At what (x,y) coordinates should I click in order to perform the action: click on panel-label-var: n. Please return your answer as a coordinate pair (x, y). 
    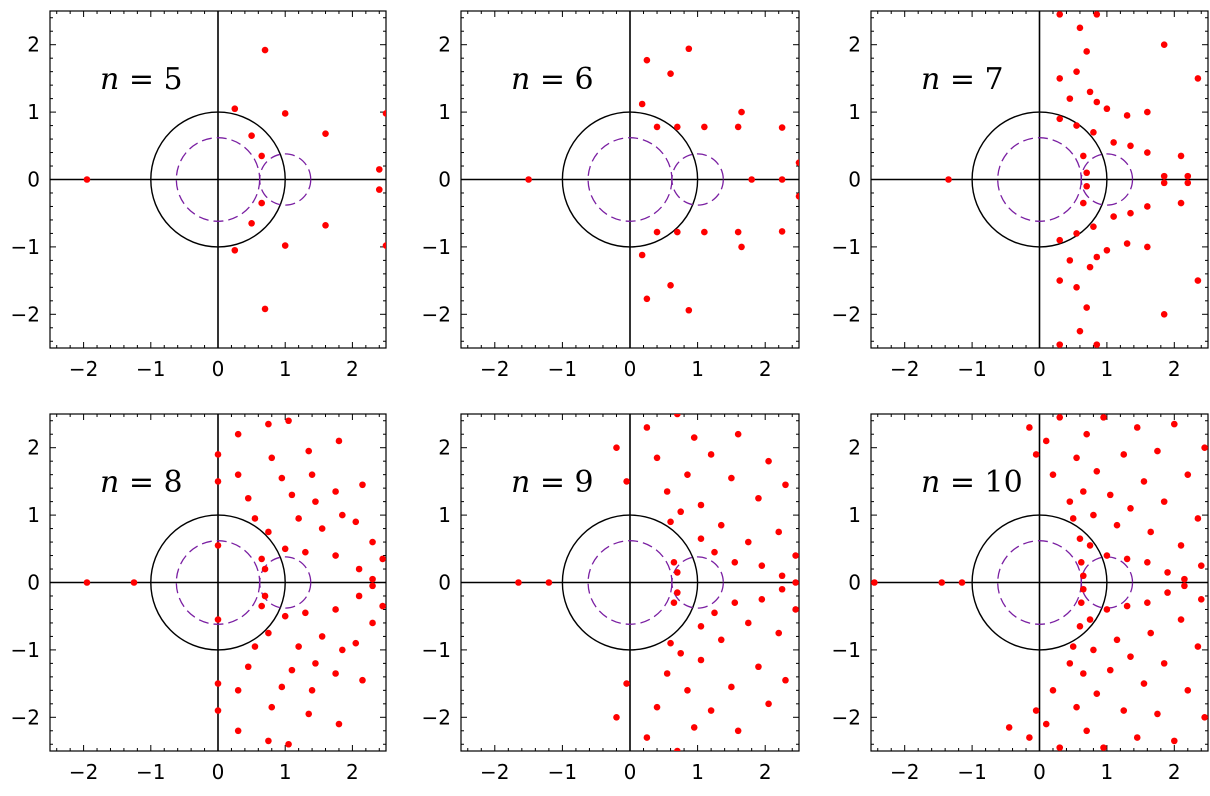
    Looking at the image, I should click on (930, 79).